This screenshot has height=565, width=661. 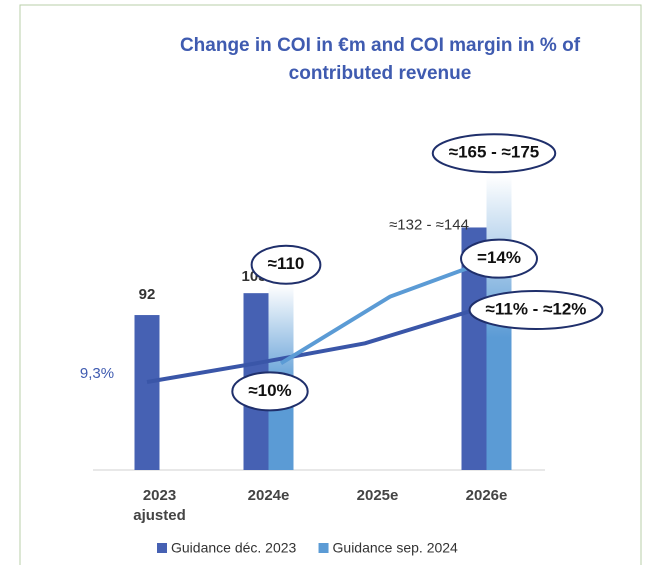 I want to click on legend-label: Guidance déc. 2023, so click(x=234, y=548).